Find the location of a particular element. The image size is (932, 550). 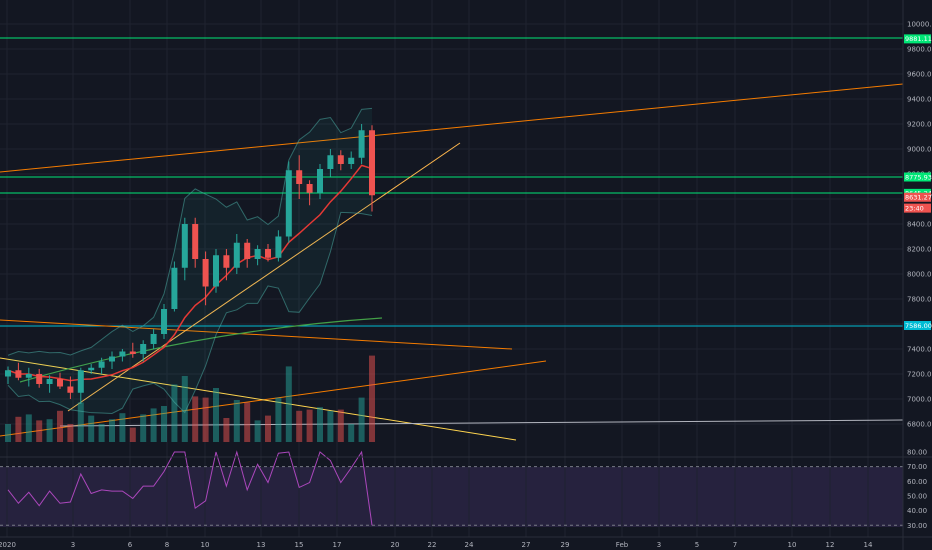

price-tag: 8775.93 is located at coordinates (918, 177).